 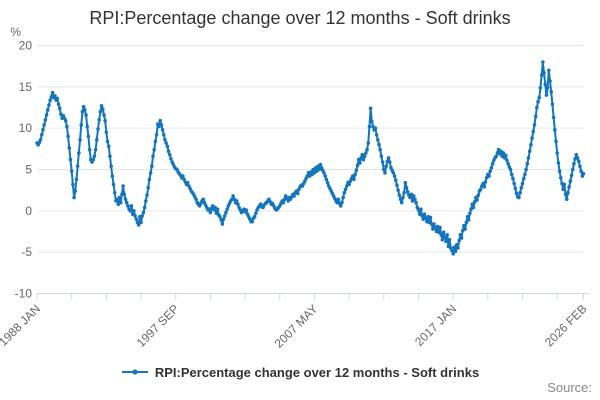 I want to click on legend-marker-icon, so click(x=134, y=372).